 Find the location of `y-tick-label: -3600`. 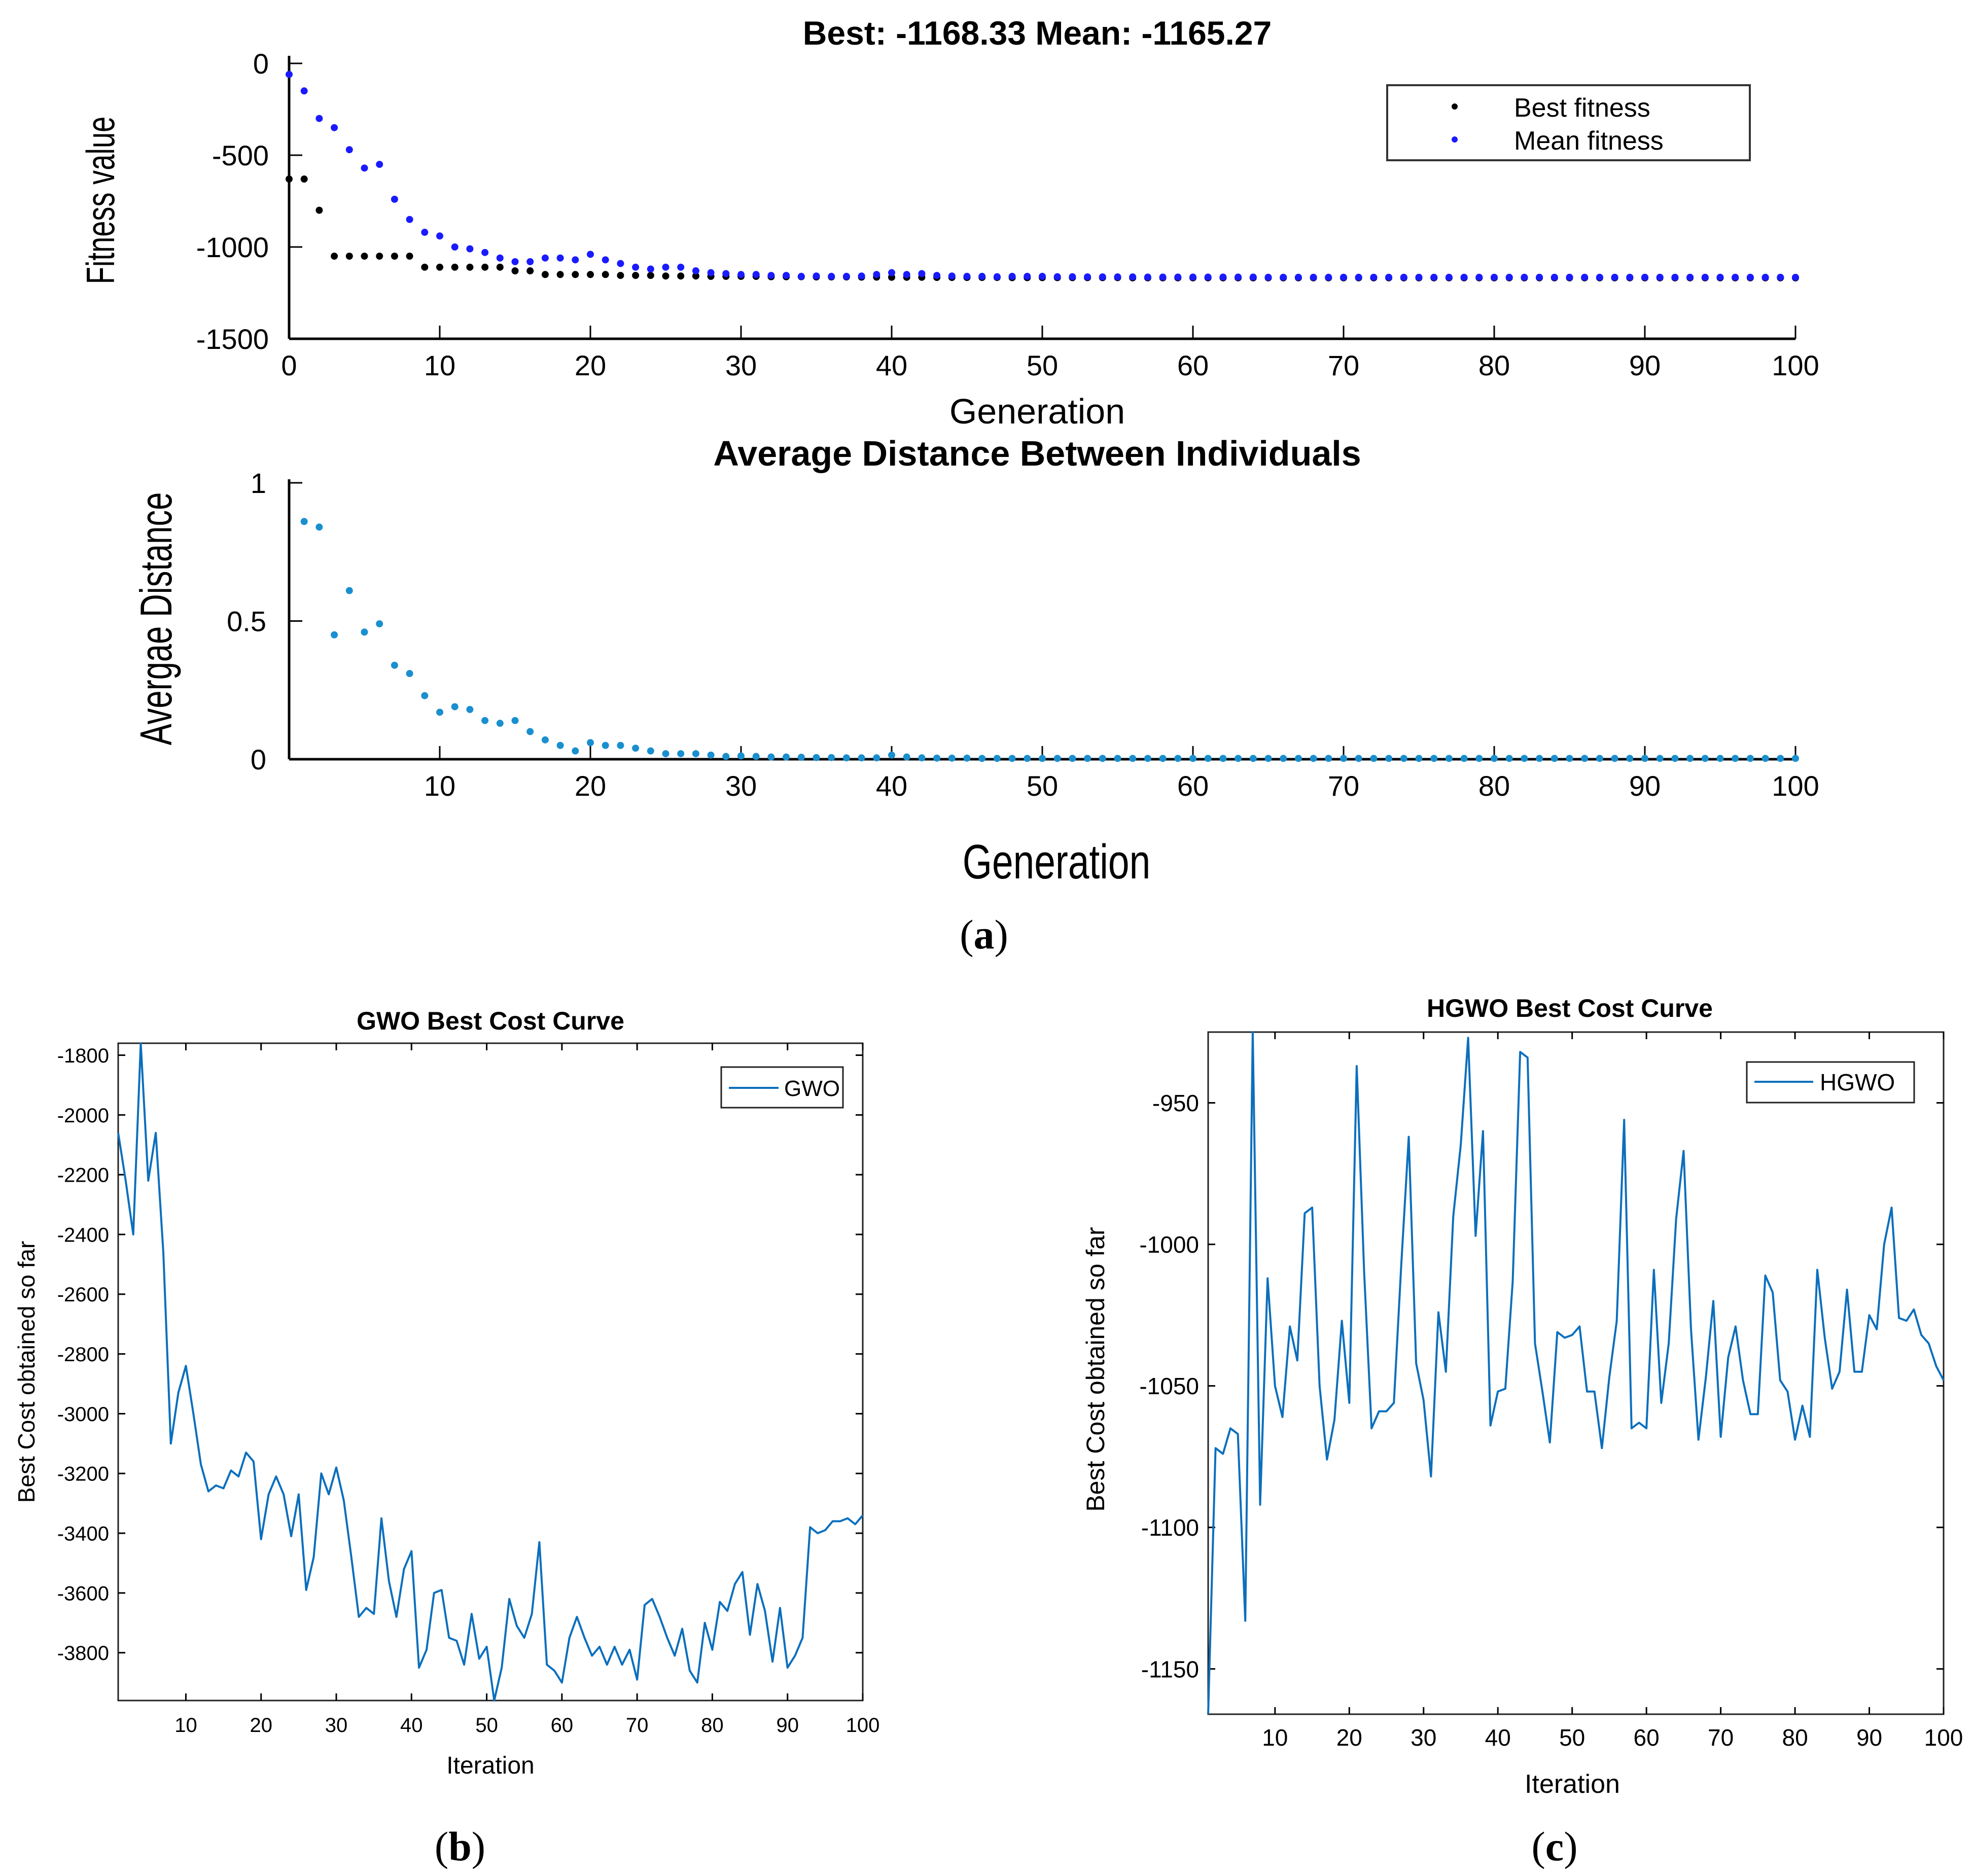

y-tick-label: -3600 is located at coordinates (83, 1594).